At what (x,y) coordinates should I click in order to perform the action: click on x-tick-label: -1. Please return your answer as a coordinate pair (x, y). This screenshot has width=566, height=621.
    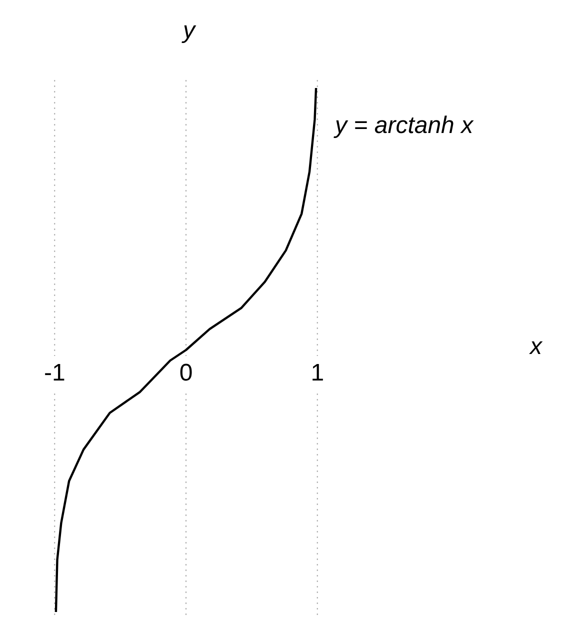
    Looking at the image, I should click on (55, 372).